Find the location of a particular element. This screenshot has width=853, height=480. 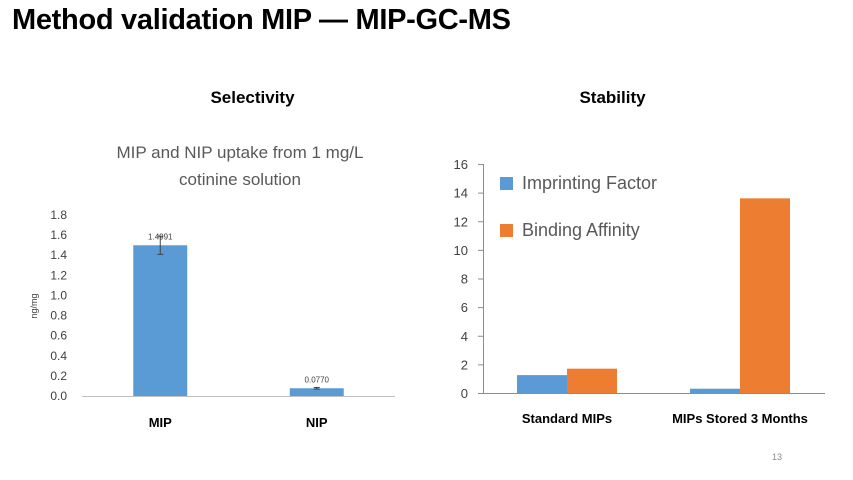

stability-legend-label: Imprinting Factor is located at coordinates (589, 183).